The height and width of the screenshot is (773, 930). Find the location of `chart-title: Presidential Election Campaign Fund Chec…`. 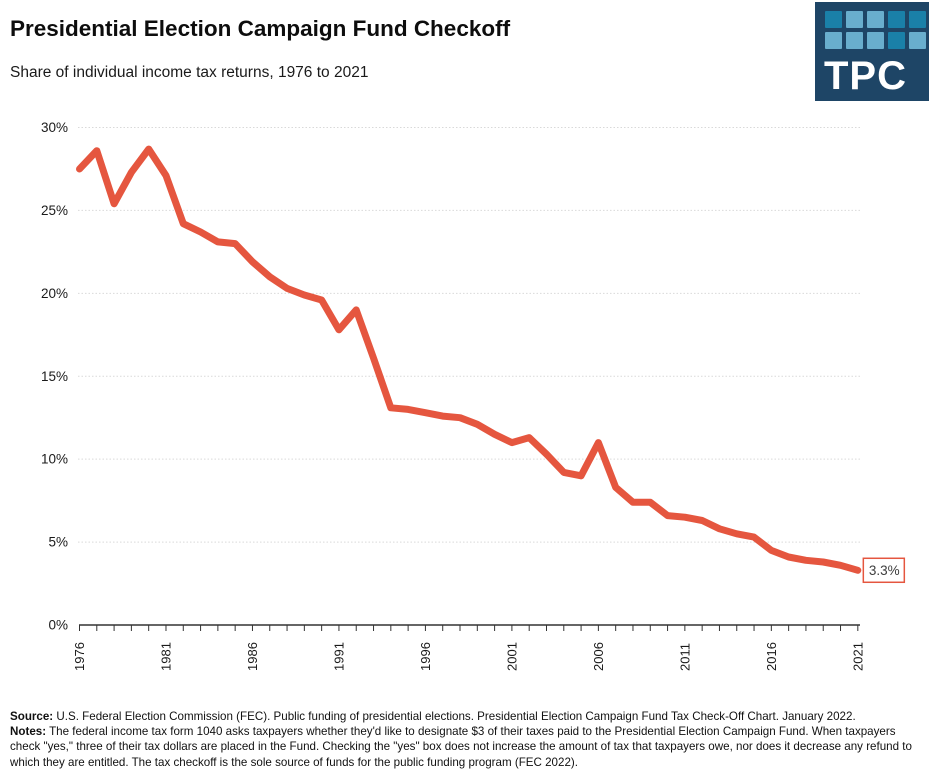

chart-title: Presidential Election Campaign Fund Chec… is located at coordinates (260, 28).